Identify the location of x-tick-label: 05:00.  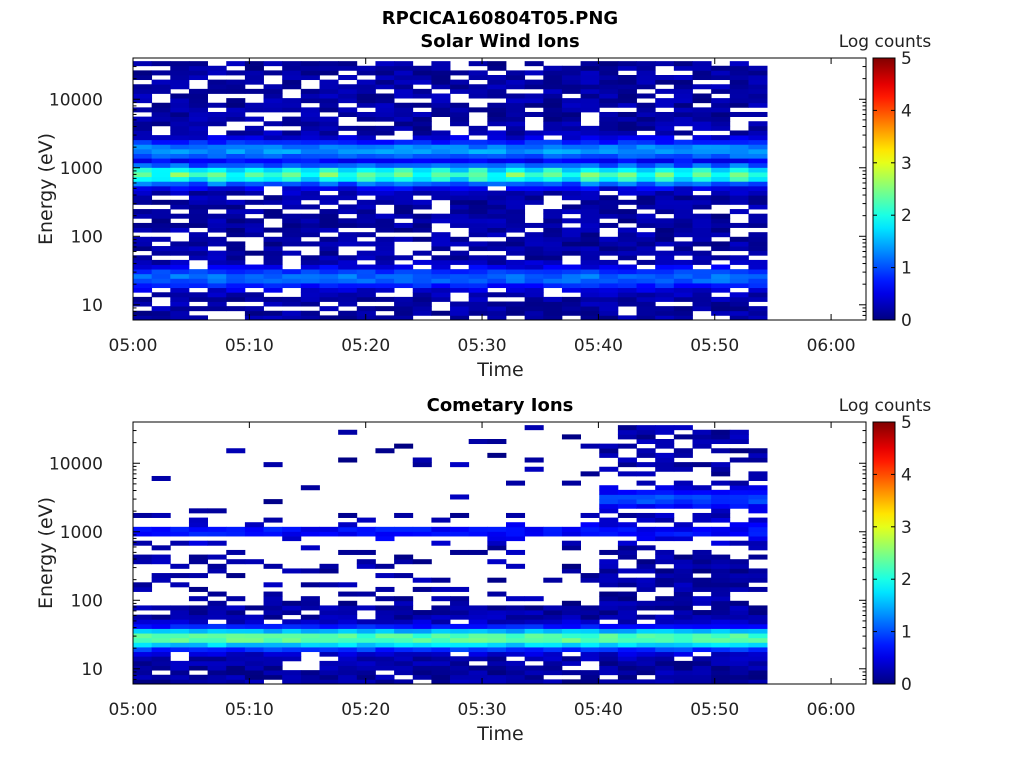
(133, 346).